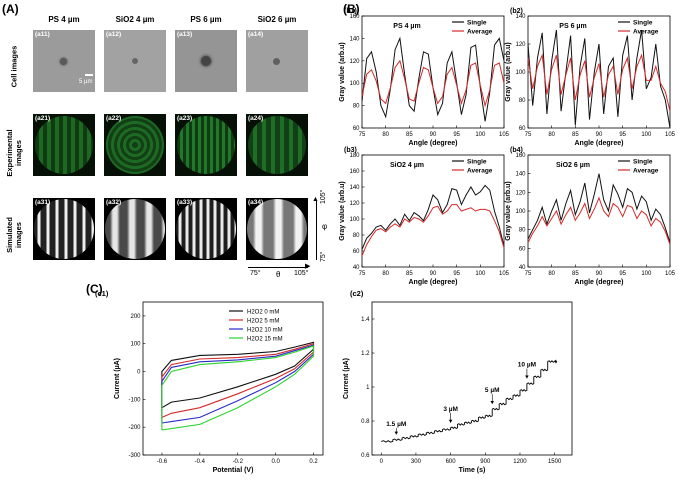 This screenshot has height=483, width=678. What do you see at coordinates (406, 26) in the screenshot?
I see `b1-title: PS 4 µm` at bounding box center [406, 26].